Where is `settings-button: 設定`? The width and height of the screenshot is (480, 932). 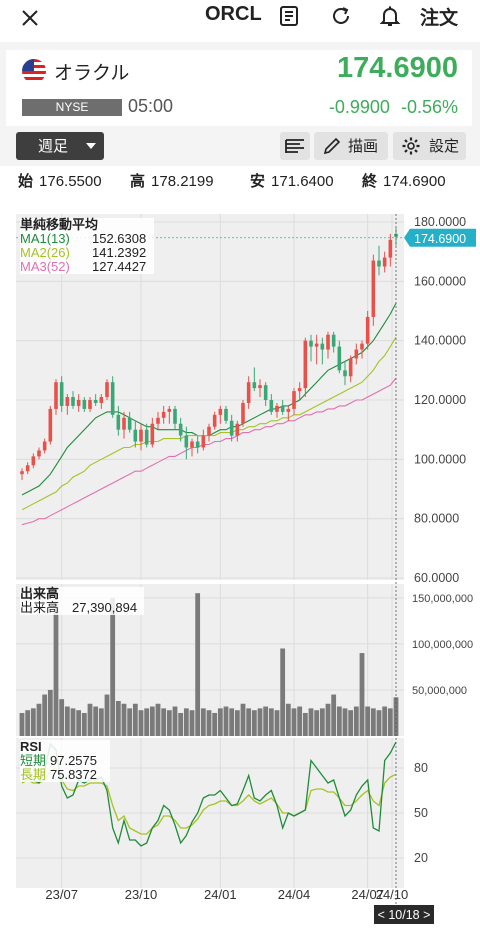 settings-button: 設定 is located at coordinates (429, 146).